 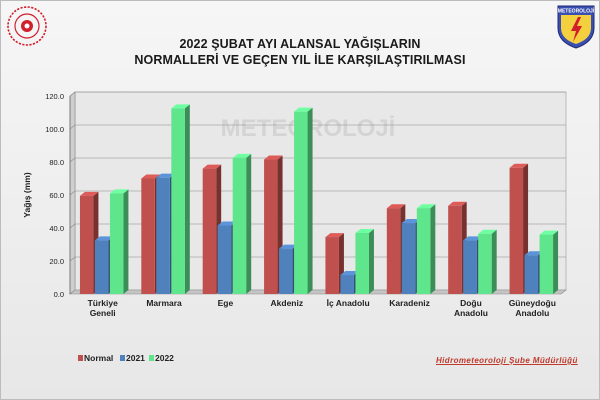 What do you see at coordinates (80, 358) in the screenshot?
I see `legend-swatch-normal` at bounding box center [80, 358].